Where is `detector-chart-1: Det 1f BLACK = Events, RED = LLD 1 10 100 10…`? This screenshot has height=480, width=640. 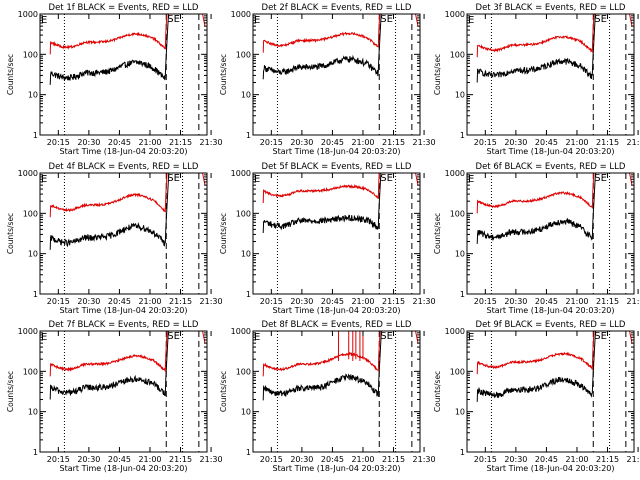
detector-chart-1: Det 1f BLACK = Events, RED = LLD 1 10 100 10… is located at coordinates (114, 79).